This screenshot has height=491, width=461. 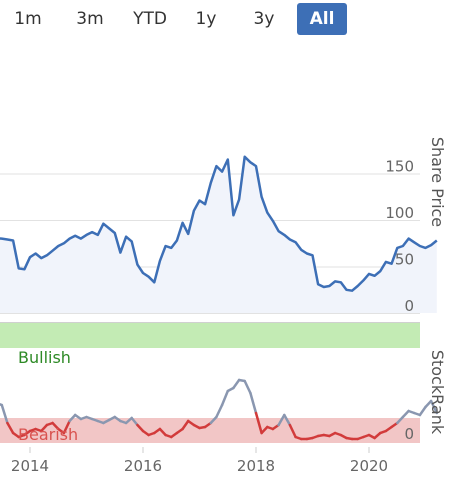 What do you see at coordinates (369, 466) in the screenshot?
I see `x-tick-label: 2020` at bounding box center [369, 466].